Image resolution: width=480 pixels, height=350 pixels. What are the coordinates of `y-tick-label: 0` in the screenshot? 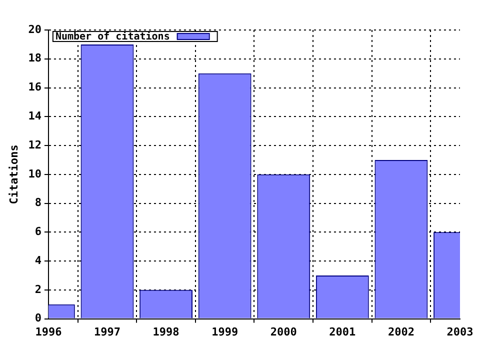 It's located at (38, 318).